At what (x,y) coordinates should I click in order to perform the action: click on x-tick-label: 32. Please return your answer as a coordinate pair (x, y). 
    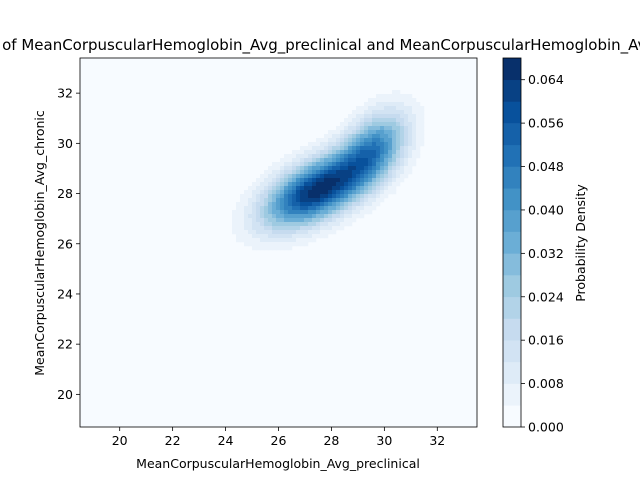
    Looking at the image, I should click on (437, 440).